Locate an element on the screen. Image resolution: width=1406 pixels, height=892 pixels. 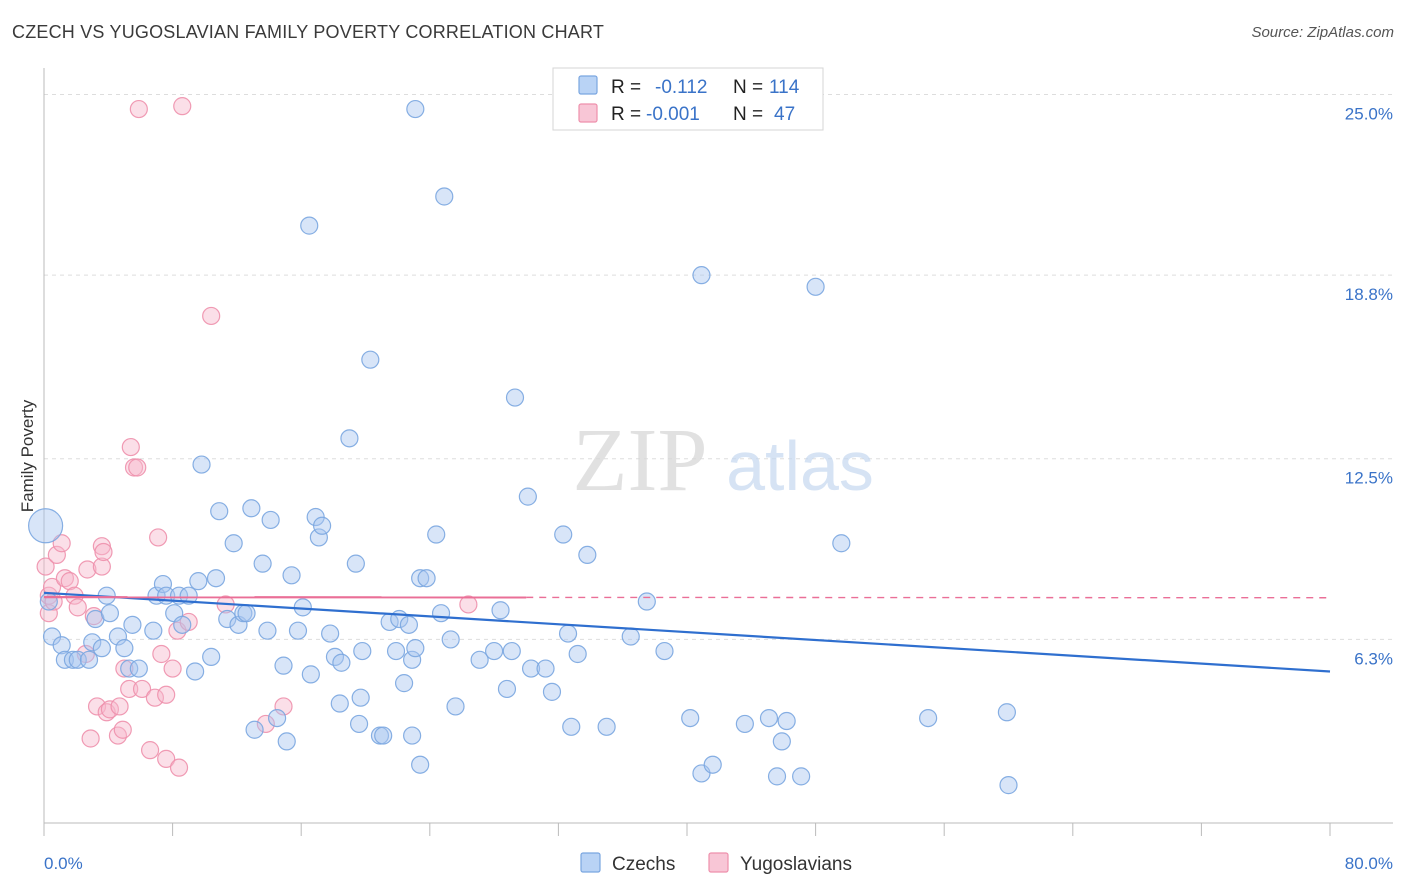
stats-legend-frame is located at coordinates (688, 99).